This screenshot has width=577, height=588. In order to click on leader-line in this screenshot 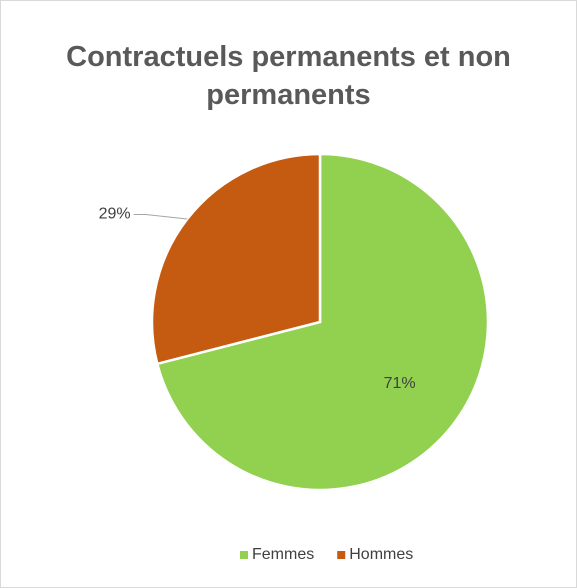, I will do `click(160, 216)`.